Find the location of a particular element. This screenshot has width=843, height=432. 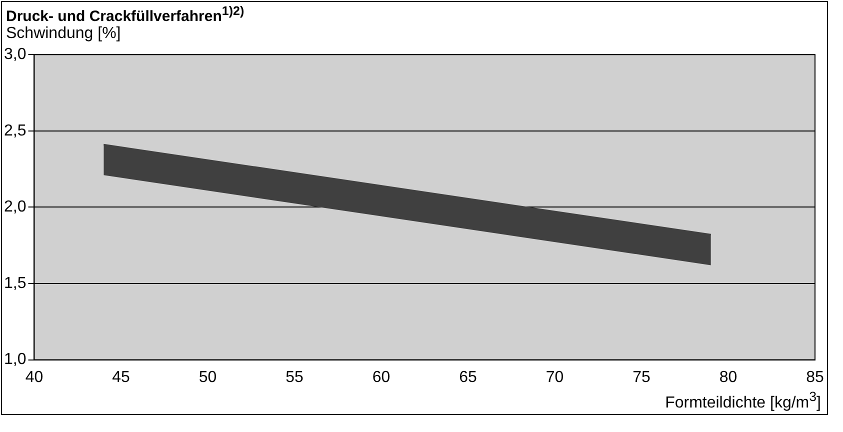

y-tick-label: 1,5 is located at coordinates (15, 283).